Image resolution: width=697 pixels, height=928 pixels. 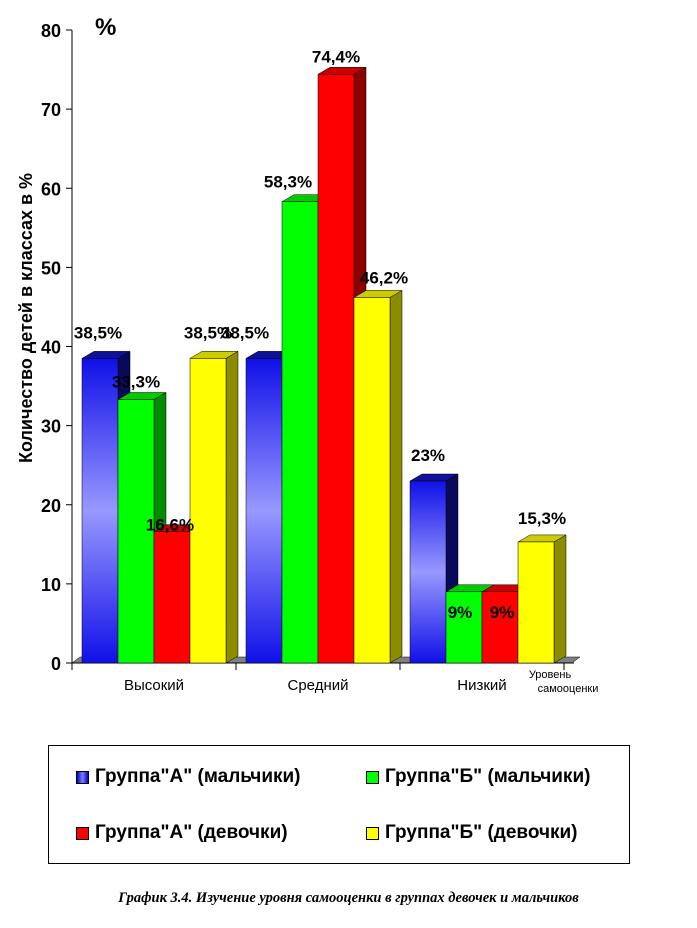 I want to click on legend-item-series-4: Группа"Б" (девочки), so click(x=472, y=833).